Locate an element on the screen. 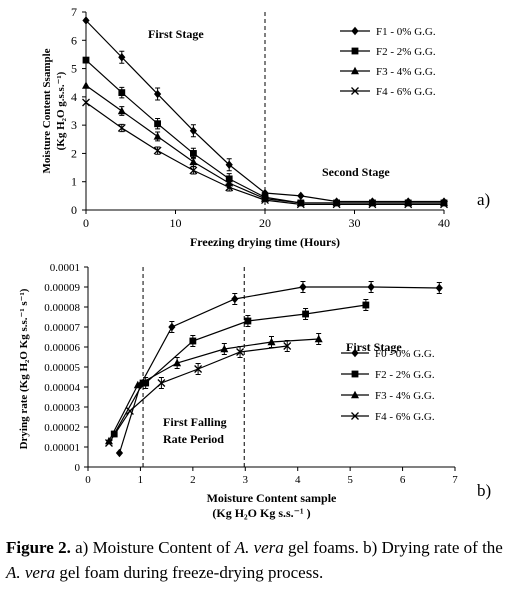 The height and width of the screenshot is (589, 514). x-tick-label: 7 is located at coordinates (455, 480).